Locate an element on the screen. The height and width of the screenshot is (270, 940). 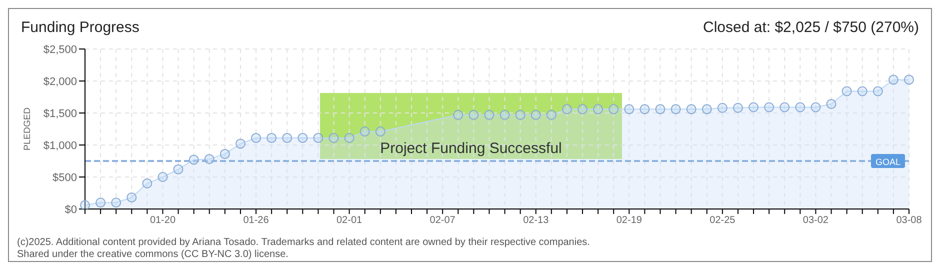
x-tick-label: 02-13 is located at coordinates (536, 220).